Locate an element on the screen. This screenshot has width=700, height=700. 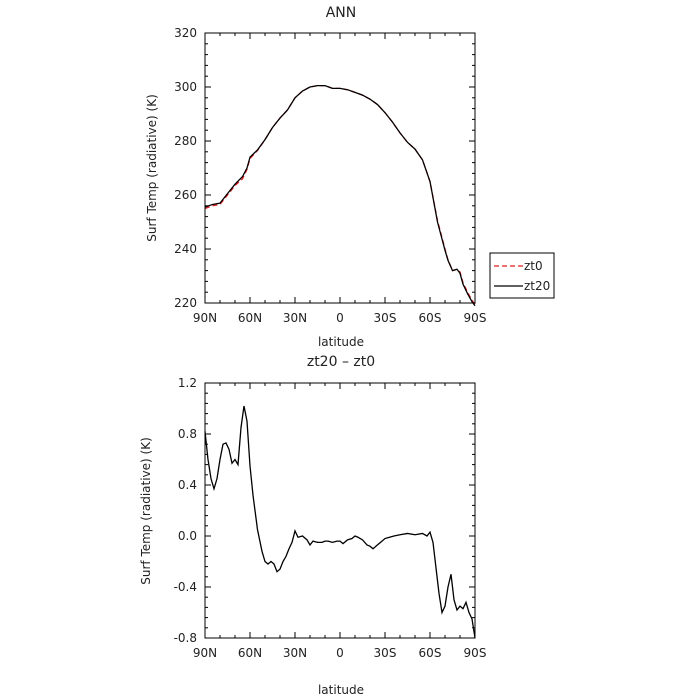
top-x-tick-label: 60S is located at coordinates (430, 318).